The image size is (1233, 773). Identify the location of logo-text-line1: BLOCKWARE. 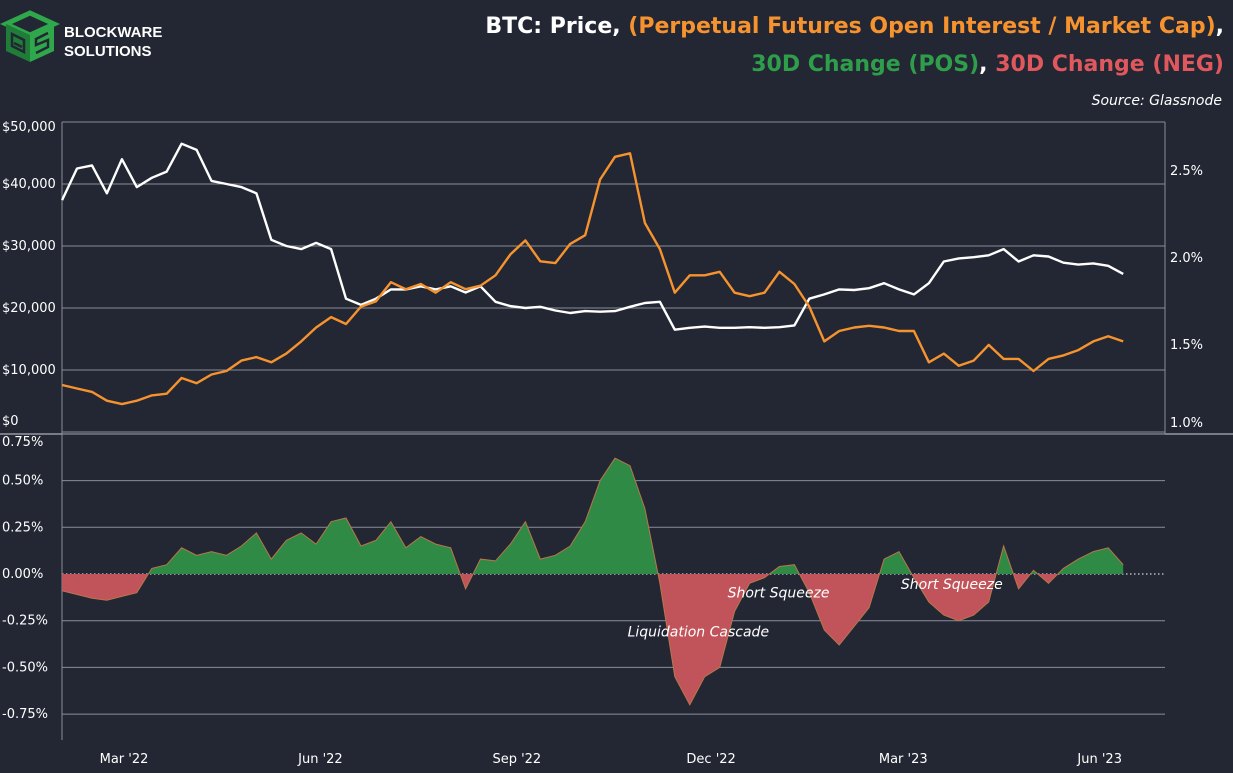
(113, 32).